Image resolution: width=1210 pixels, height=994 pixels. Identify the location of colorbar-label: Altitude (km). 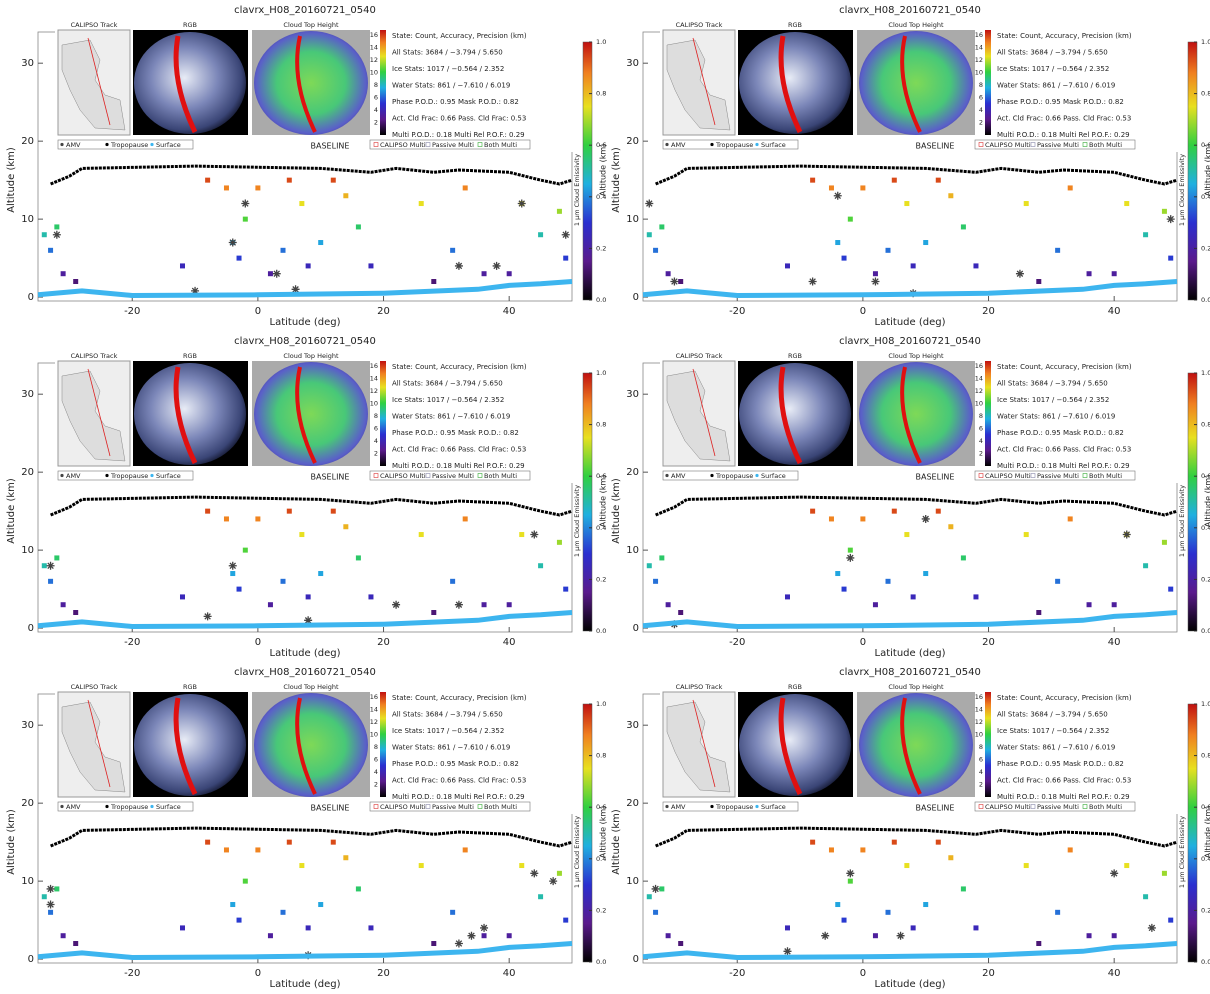
(603, 832).